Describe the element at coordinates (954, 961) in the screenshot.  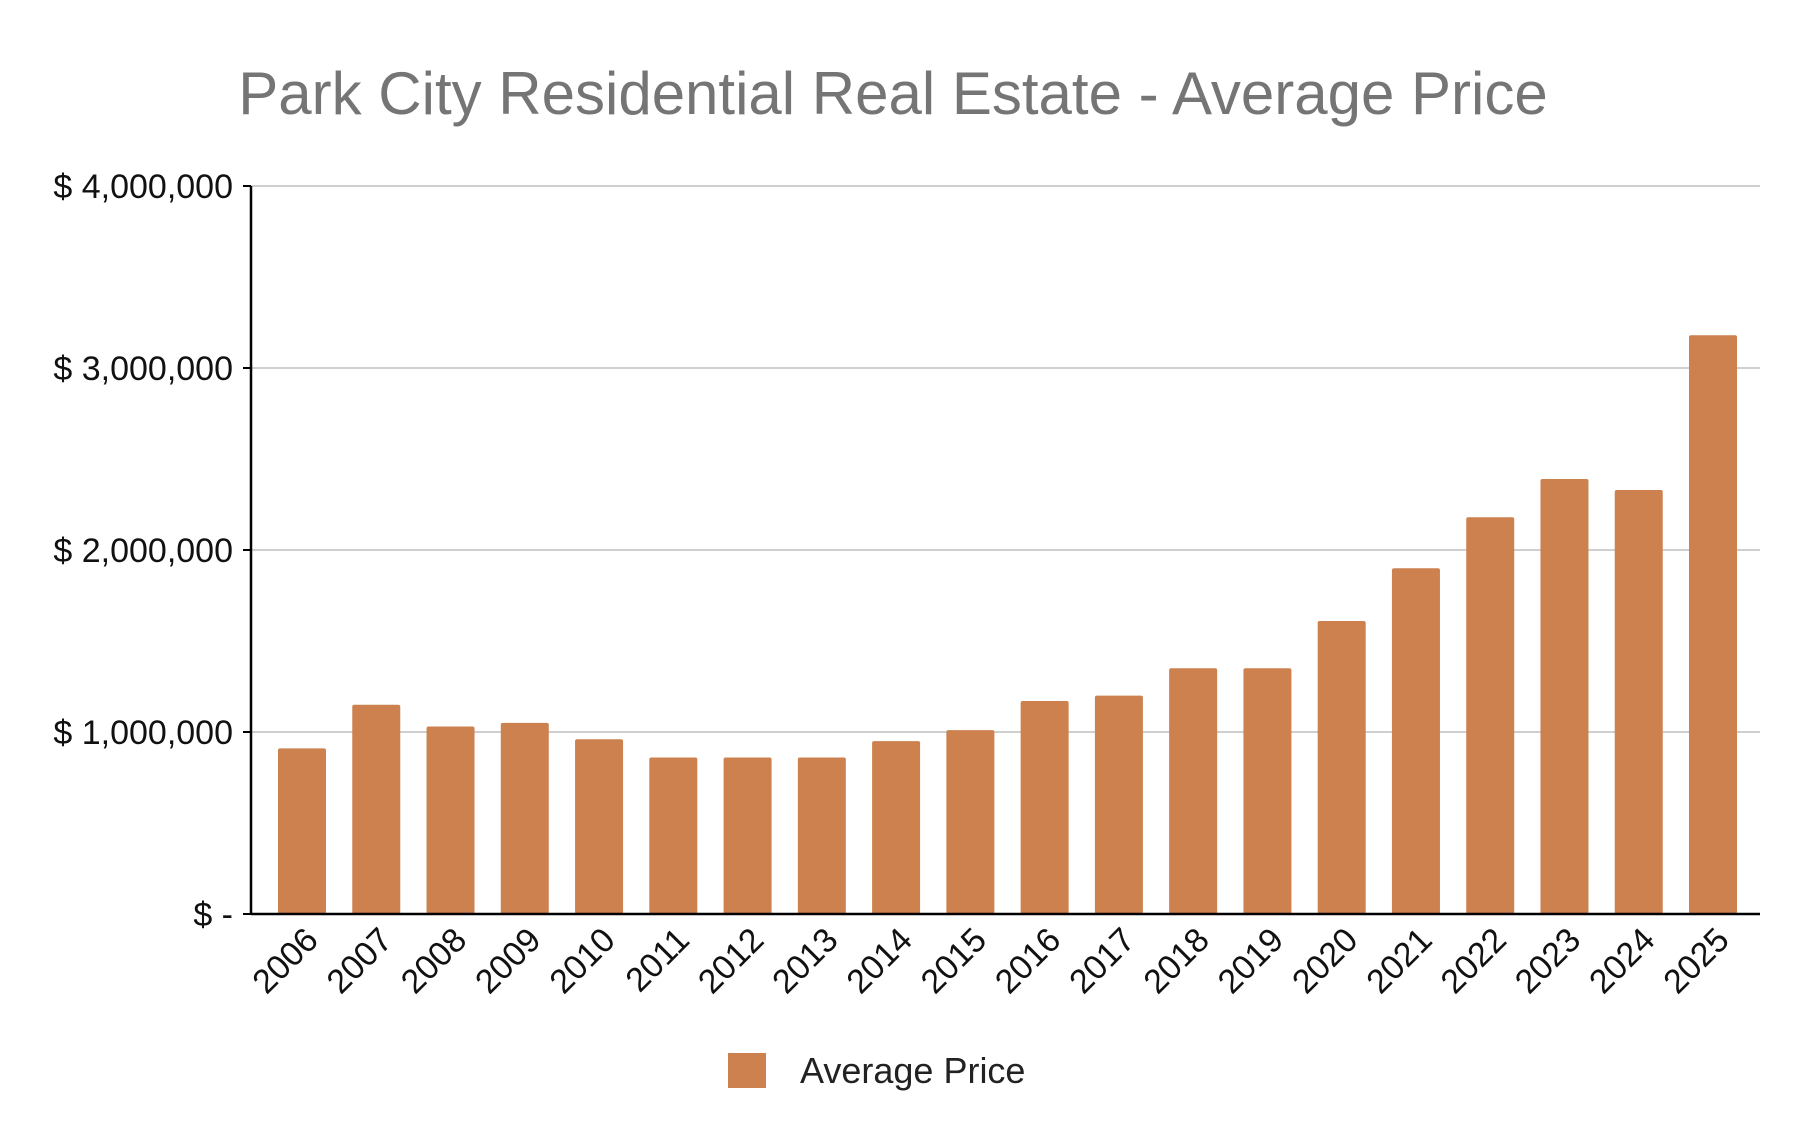
I see `x-tick-label-2015: 2015` at that location.